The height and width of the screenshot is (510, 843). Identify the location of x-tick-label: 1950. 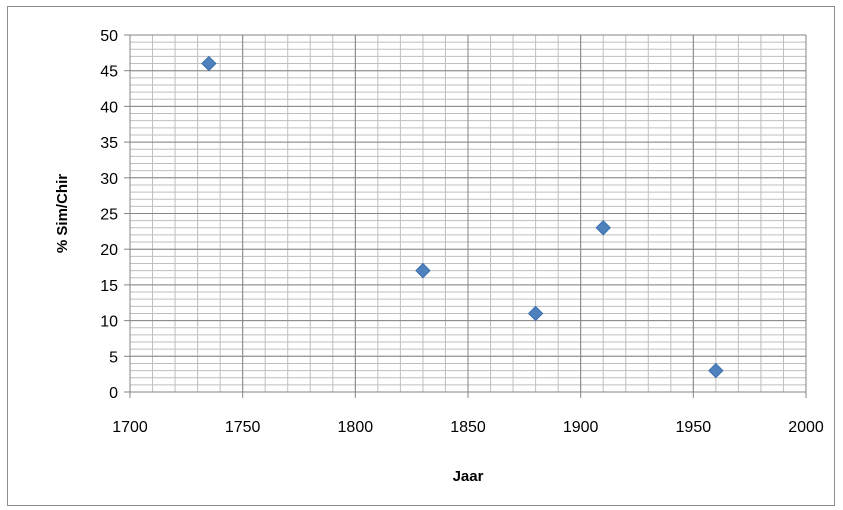
(694, 427).